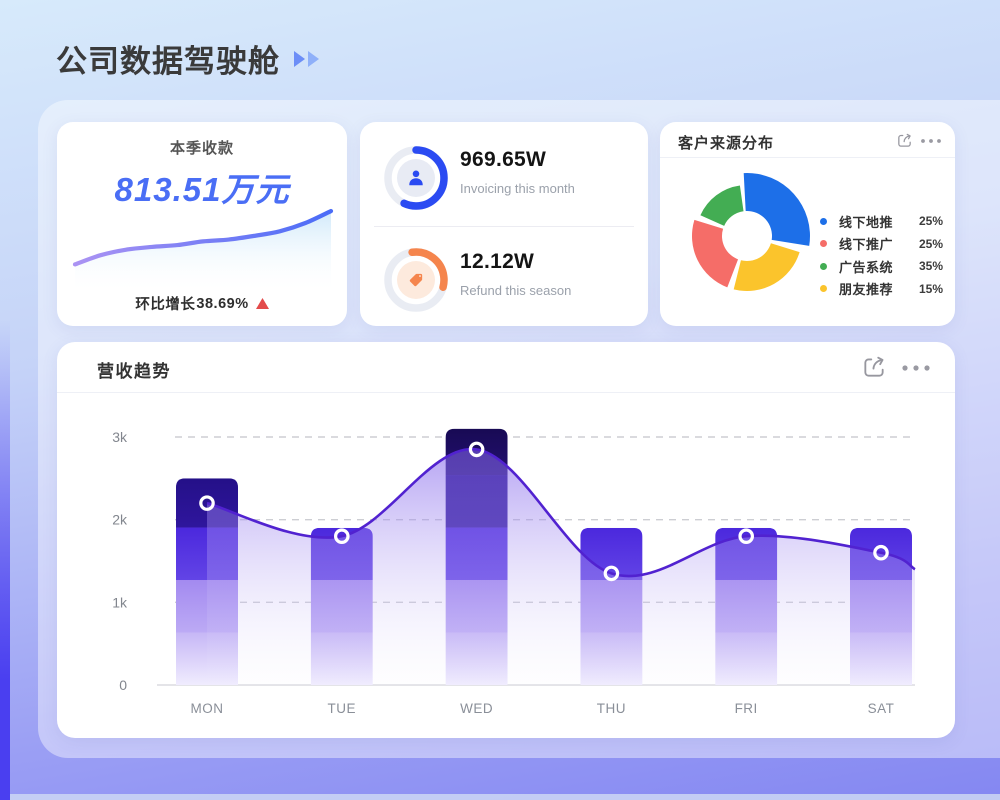 This screenshot has width=1000, height=800. Describe the element at coordinates (120, 437) in the screenshot. I see `y-tick-label: 3k` at that location.